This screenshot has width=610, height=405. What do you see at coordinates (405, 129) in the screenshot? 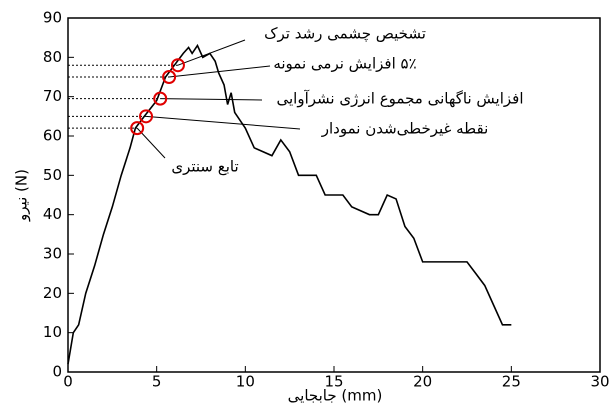
I see `annotation-label: نقطه غیرخطی‌شدن نمودار` at bounding box center [405, 129].